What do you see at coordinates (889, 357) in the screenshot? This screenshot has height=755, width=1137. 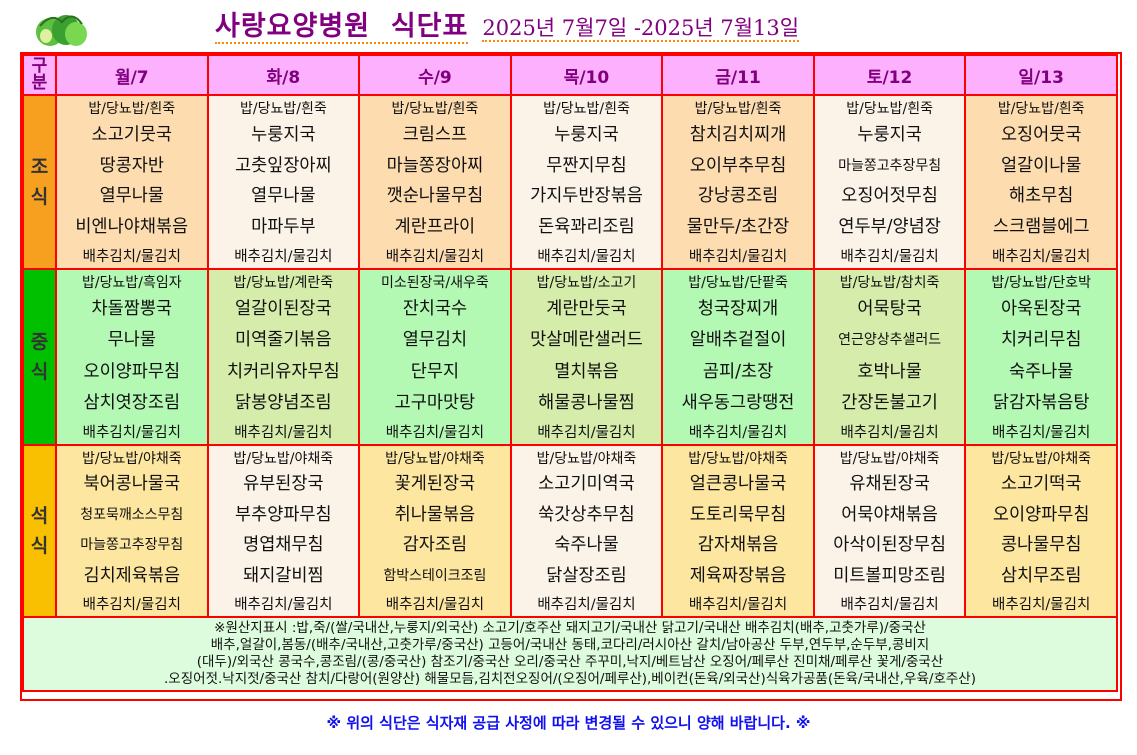 I see `menu-cell: 밥/당뇨밥/참치죽 어묵탕국 연근양상추샐러드 호박나물 간장돈불고기 배추김치/물김치` at bounding box center [889, 357].